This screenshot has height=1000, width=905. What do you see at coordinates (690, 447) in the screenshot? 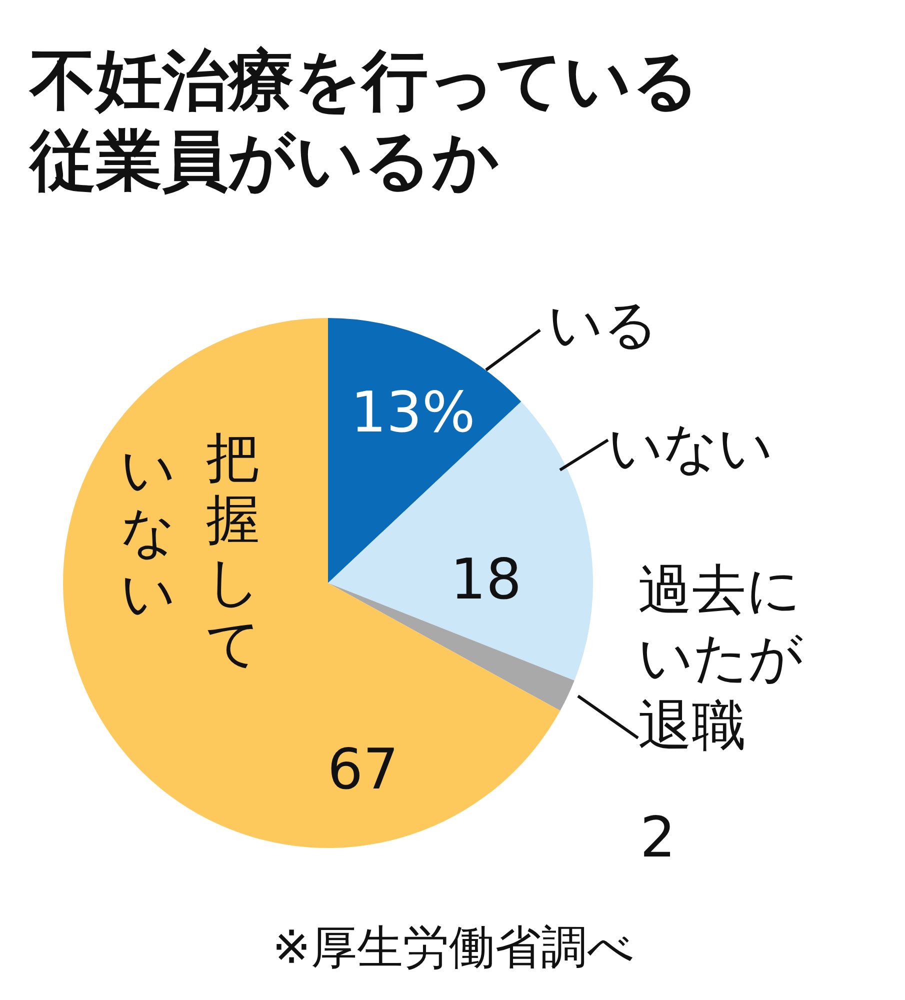
I see `slice-label: いない` at bounding box center [690, 447].